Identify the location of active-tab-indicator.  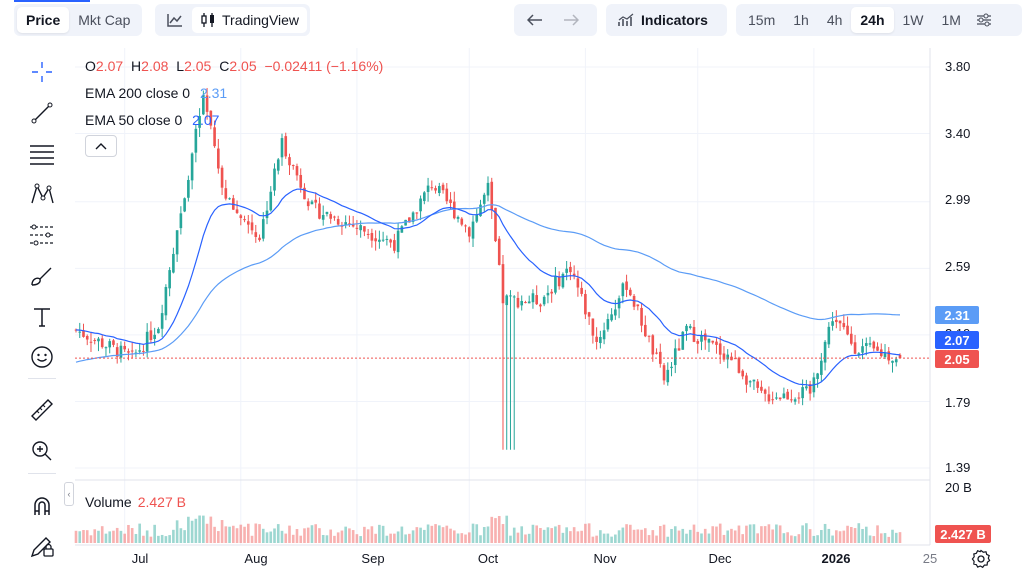
(52, 1).